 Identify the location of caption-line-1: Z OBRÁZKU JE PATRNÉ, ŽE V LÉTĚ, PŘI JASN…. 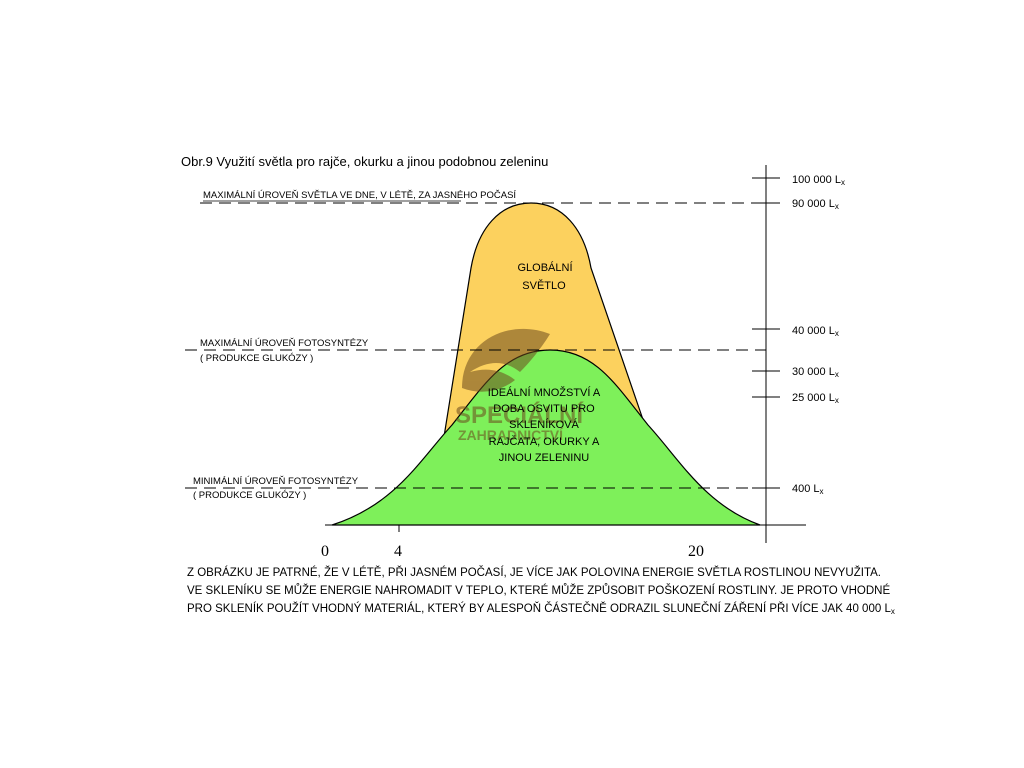
(534, 572).